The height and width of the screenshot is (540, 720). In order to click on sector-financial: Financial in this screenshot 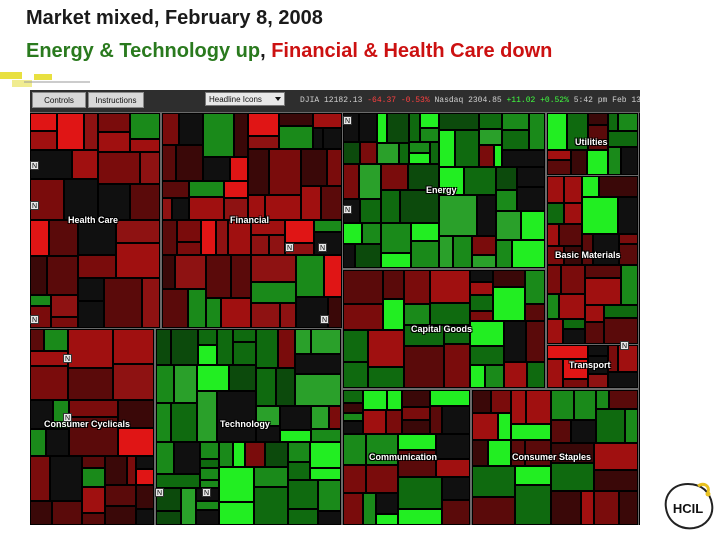, I will do `click(252, 220)`.